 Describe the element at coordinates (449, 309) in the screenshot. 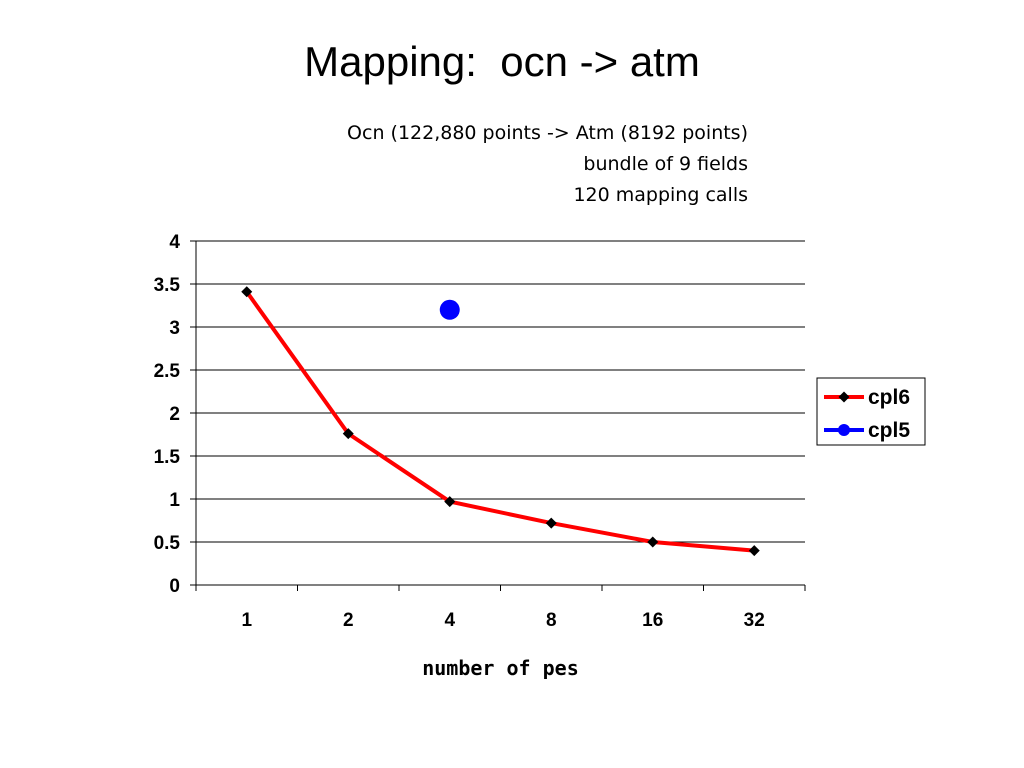

I see `data-point-cpl5` at that location.